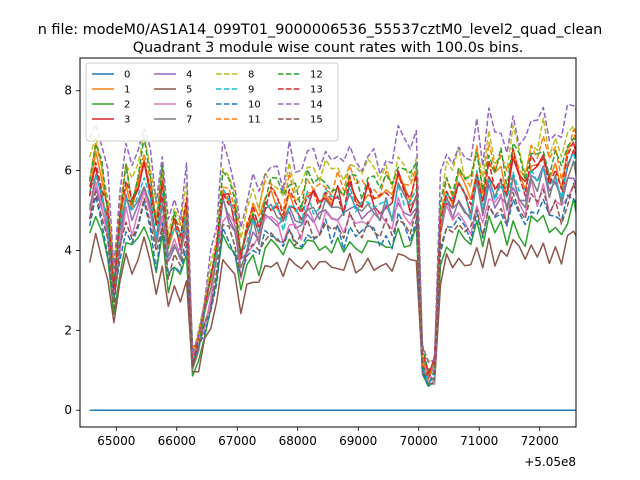 The width and height of the screenshot is (640, 480). What do you see at coordinates (238, 120) in the screenshot?
I see `legend-item-11: 11` at bounding box center [238, 120].